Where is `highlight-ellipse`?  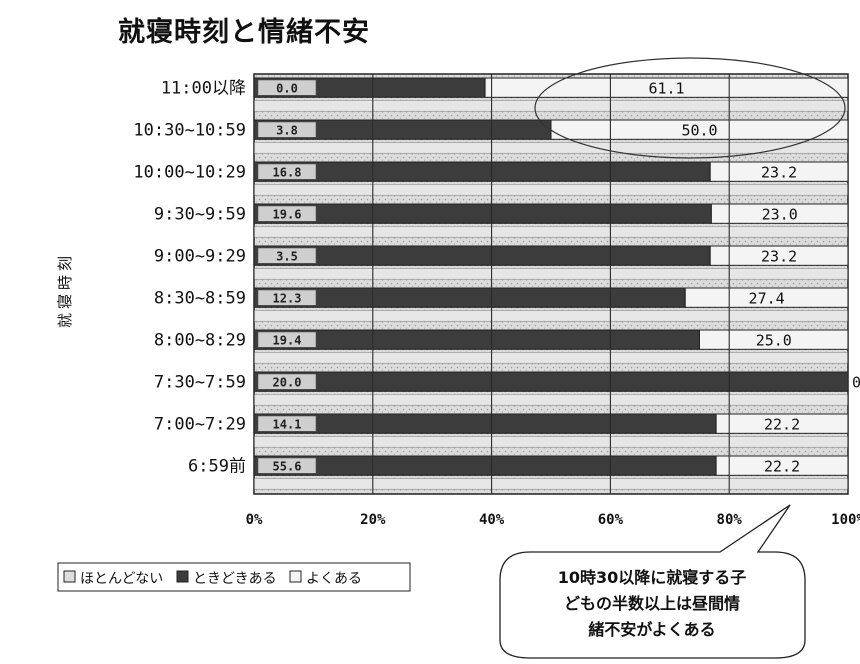 highlight-ellipse is located at coordinates (690, 108).